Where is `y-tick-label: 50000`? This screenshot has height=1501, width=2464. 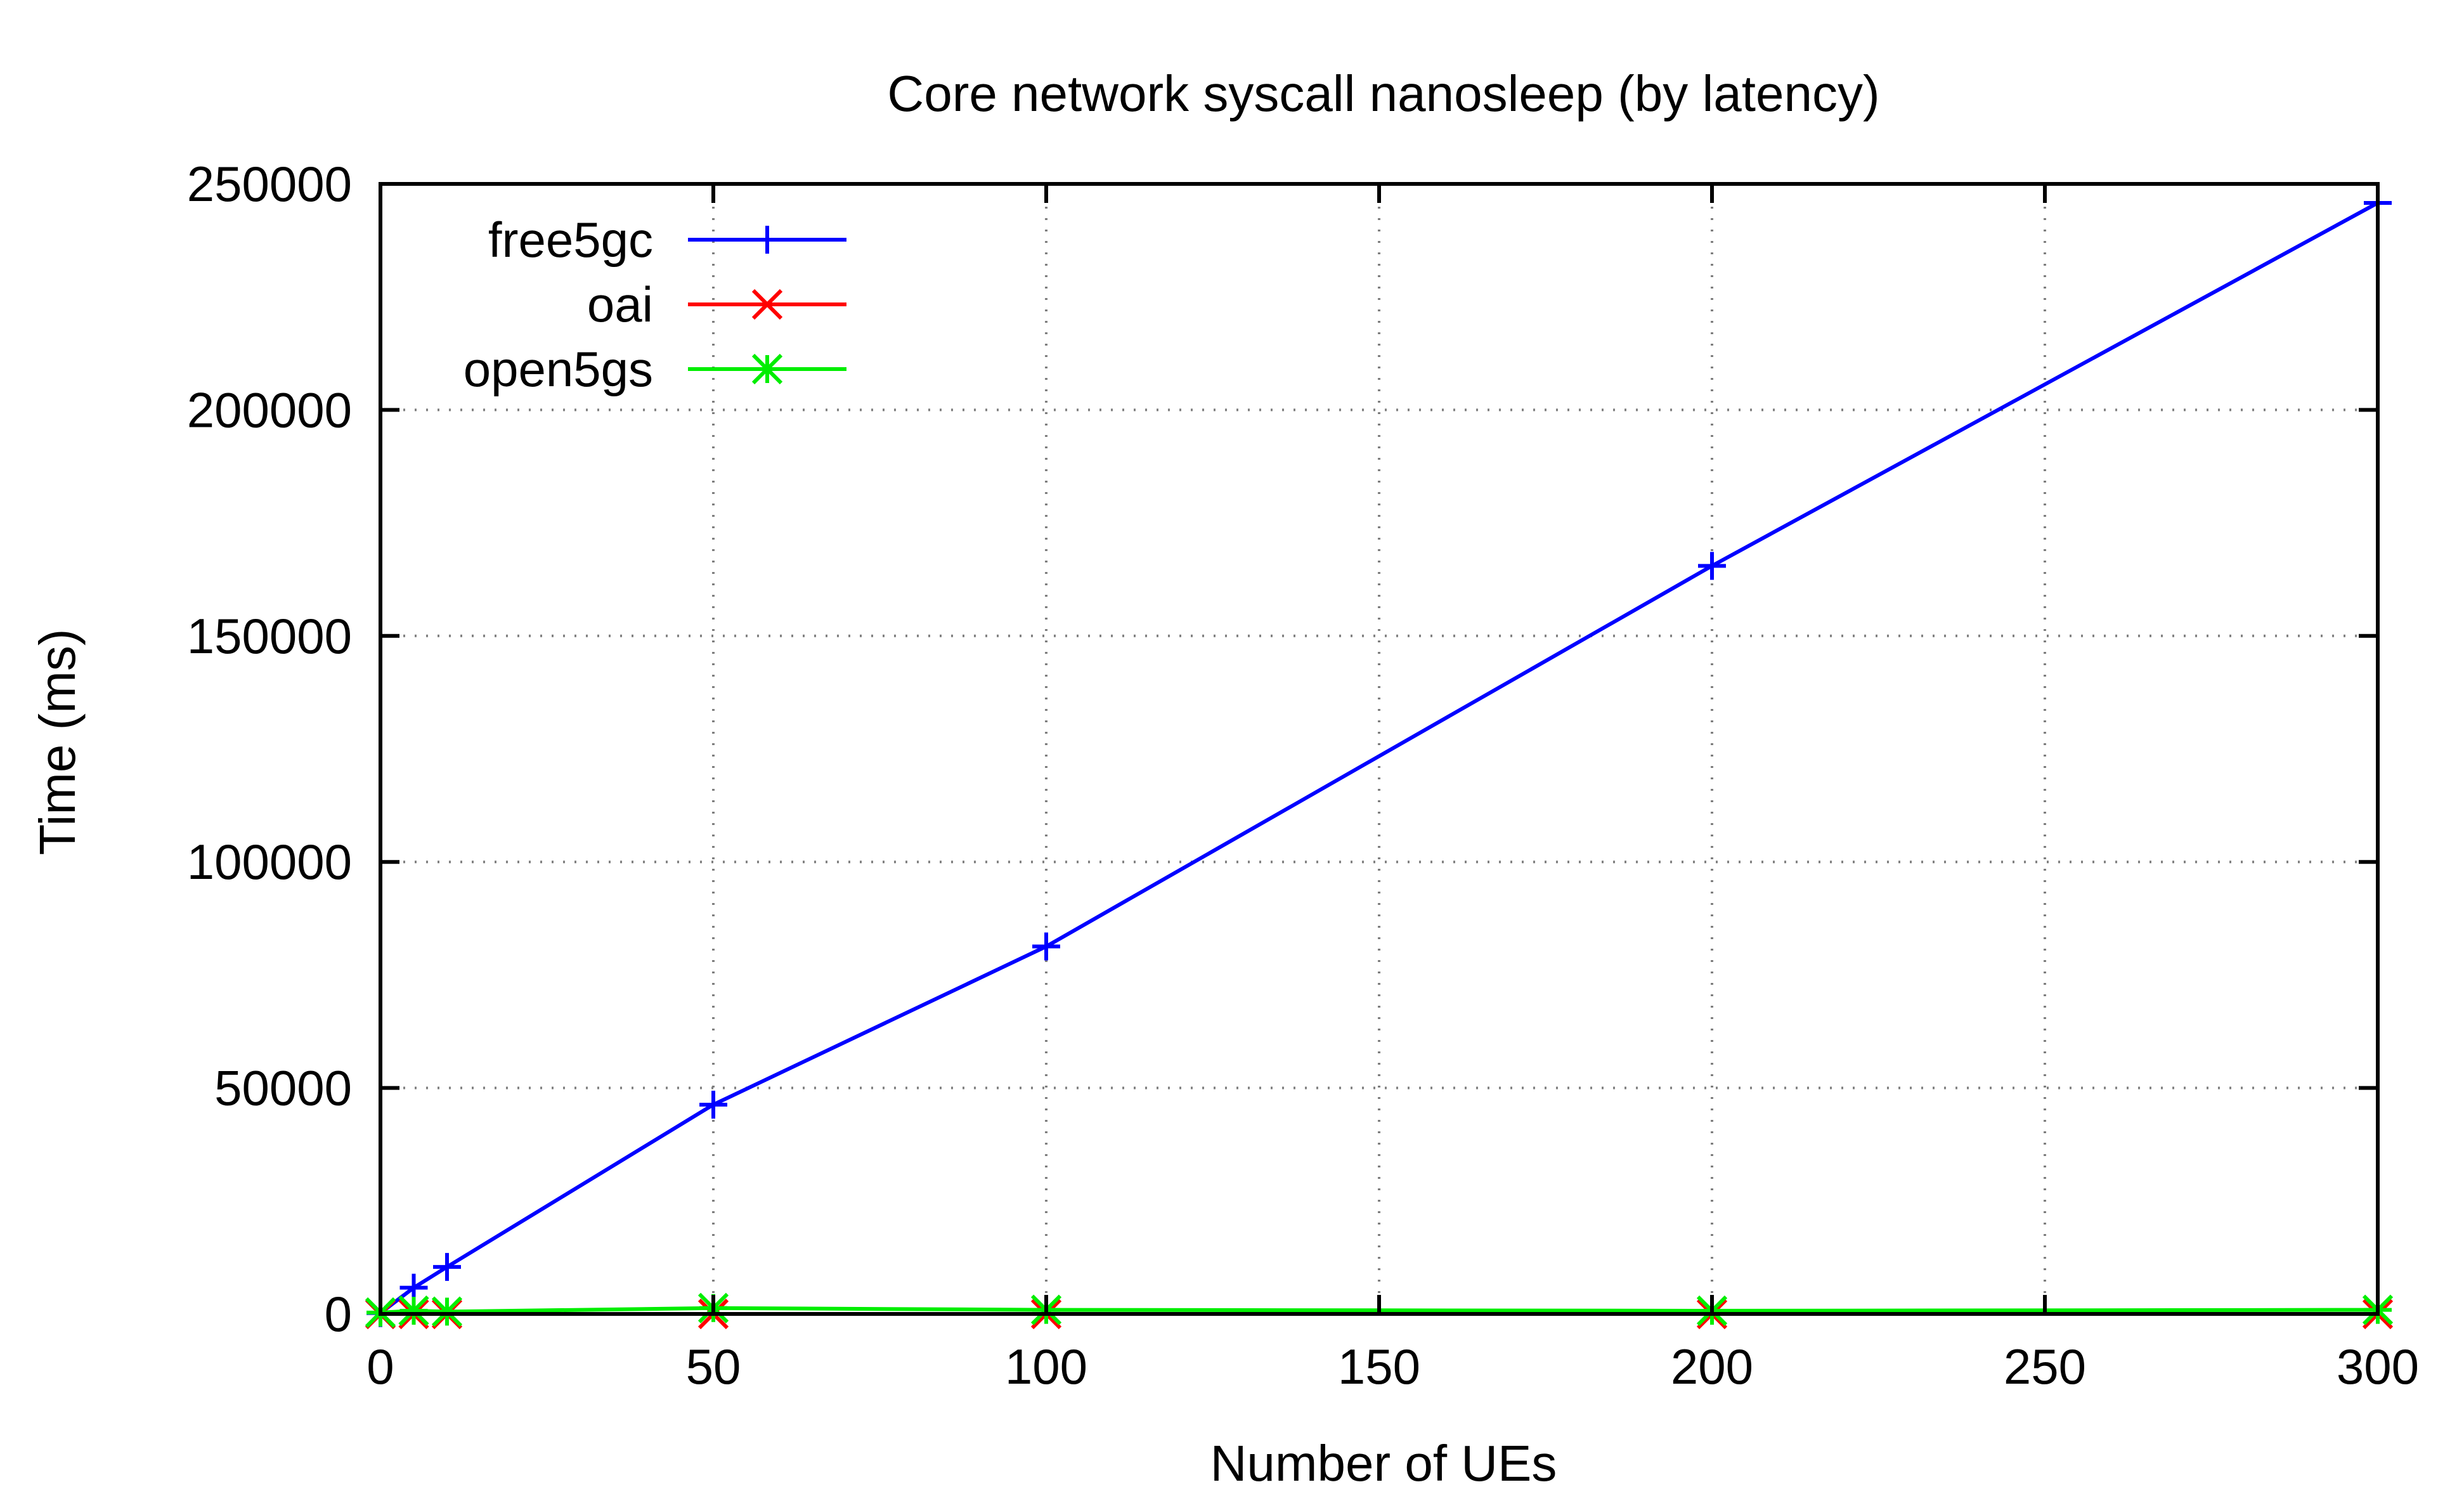
y-tick-label: 50000 is located at coordinates (283, 1088).